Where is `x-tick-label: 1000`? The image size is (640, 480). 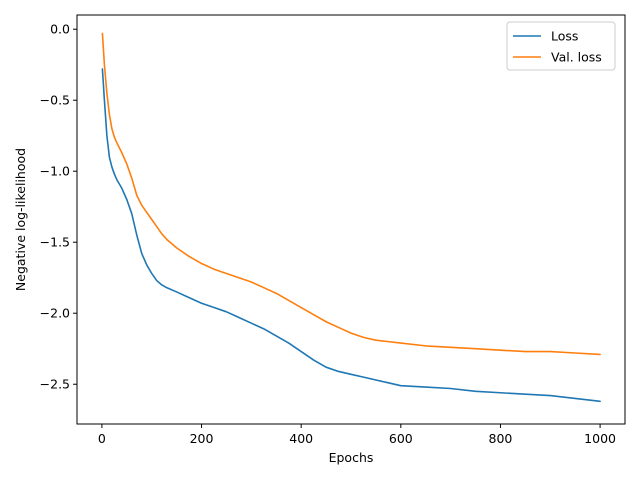
x-tick-label: 1000 is located at coordinates (600, 438).